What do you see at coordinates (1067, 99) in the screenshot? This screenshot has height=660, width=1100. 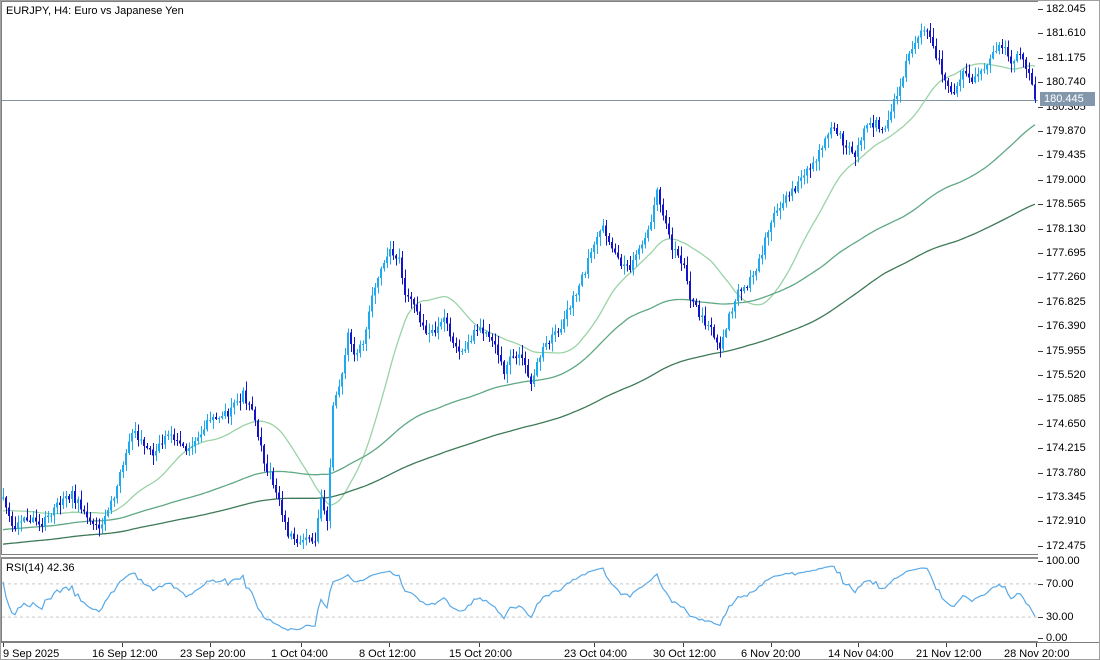 I see `current-price-tag: 180.445` at bounding box center [1067, 99].